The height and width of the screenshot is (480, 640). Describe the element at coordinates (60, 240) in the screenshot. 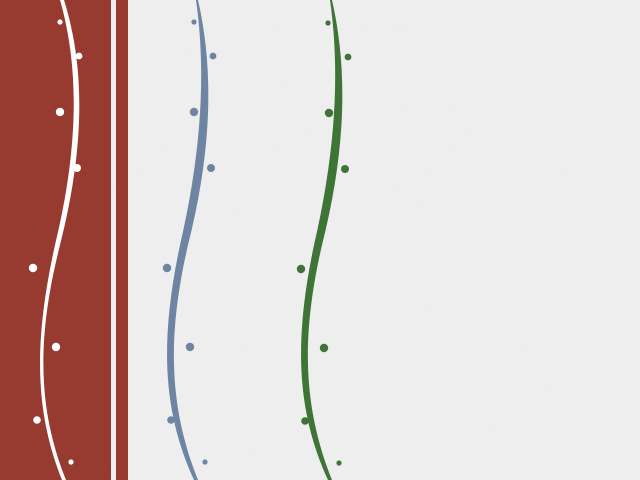

I see `red-panel-wave-line` at that location.